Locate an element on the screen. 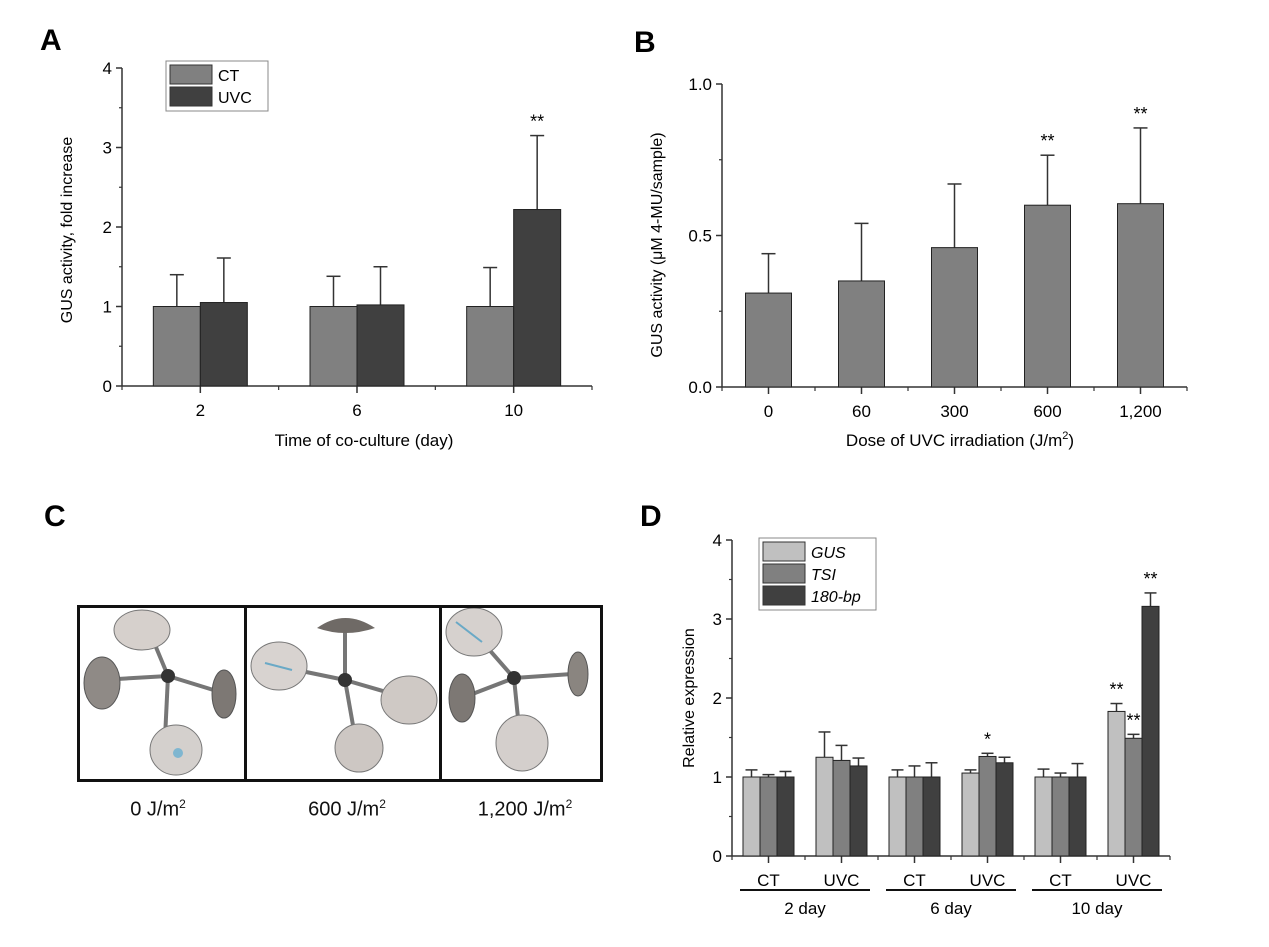 The width and height of the screenshot is (1269, 947). legend-label: GUS is located at coordinates (828, 553).